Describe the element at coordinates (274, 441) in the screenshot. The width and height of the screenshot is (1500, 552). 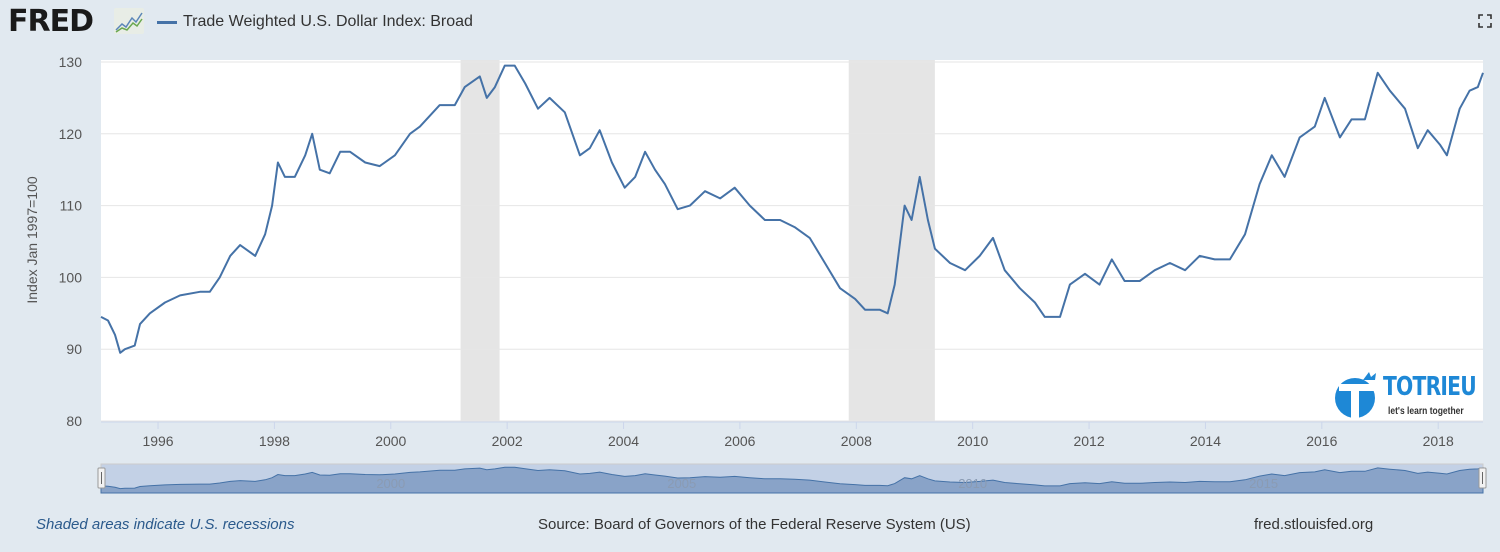
I see `x-tick-label: 1998` at that location.